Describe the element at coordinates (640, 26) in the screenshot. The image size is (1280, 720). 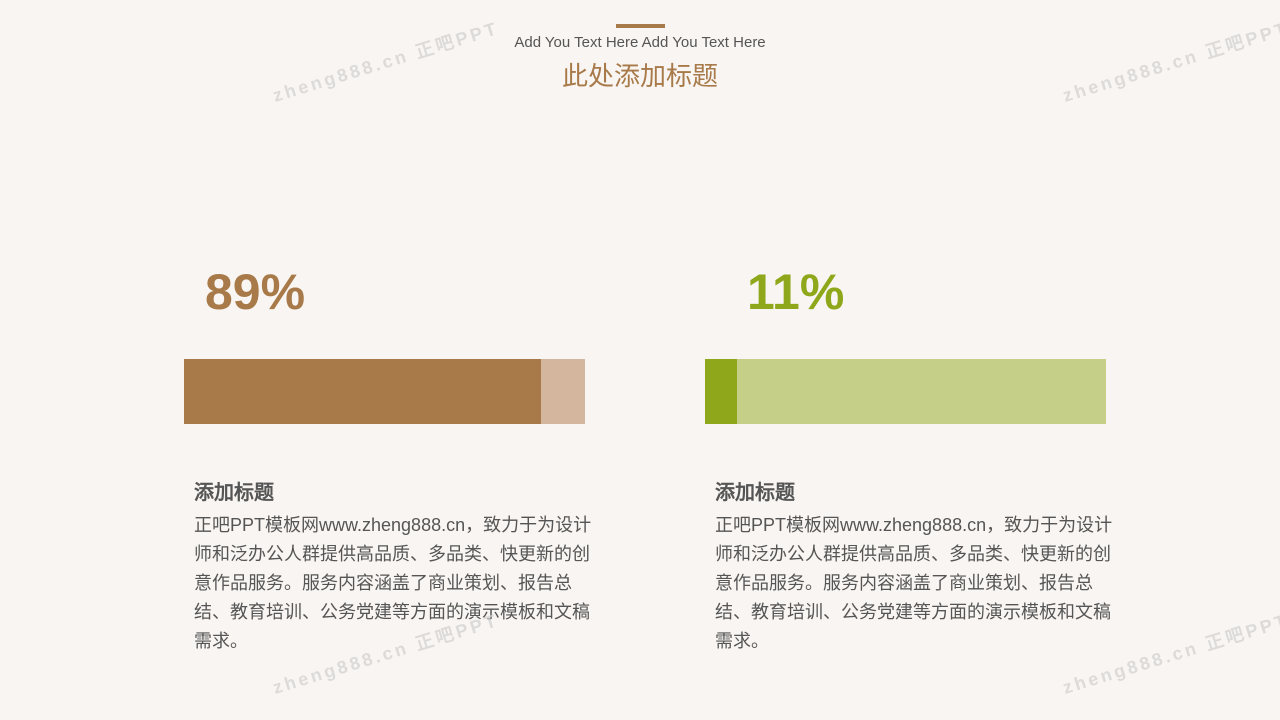
I see `title-accent-line` at that location.